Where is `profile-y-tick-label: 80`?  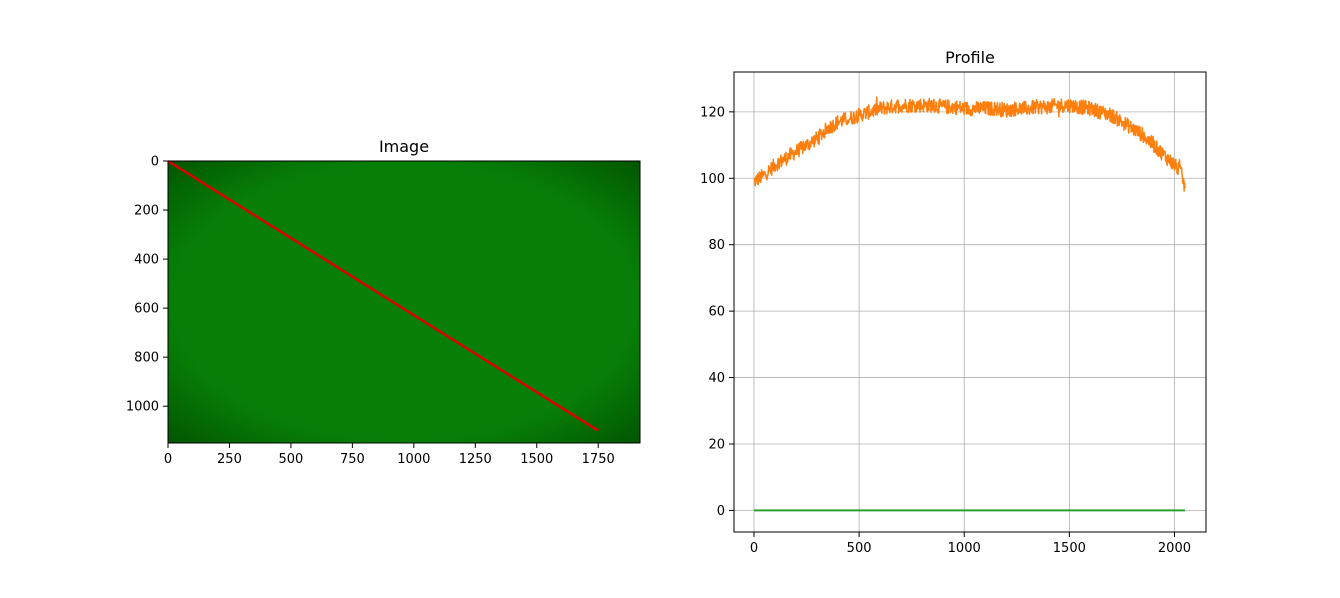
profile-y-tick-label: 80 is located at coordinates (716, 245).